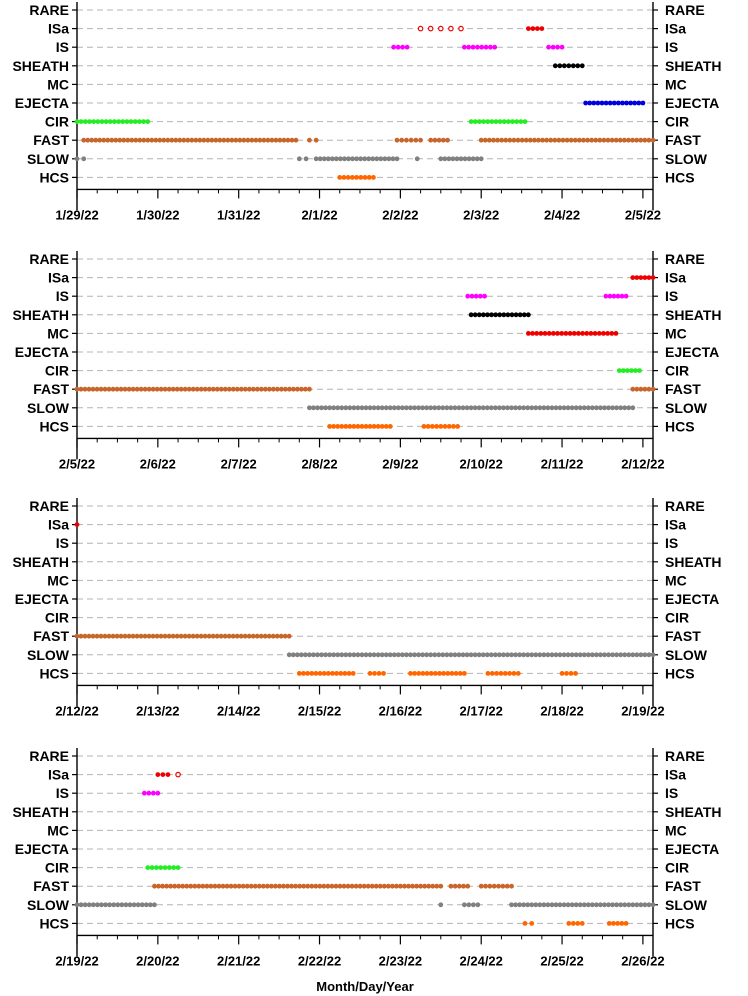 This screenshot has width=748, height=996. What do you see at coordinates (51, 886) in the screenshot?
I see `y-tick-label-left: FAST` at bounding box center [51, 886].